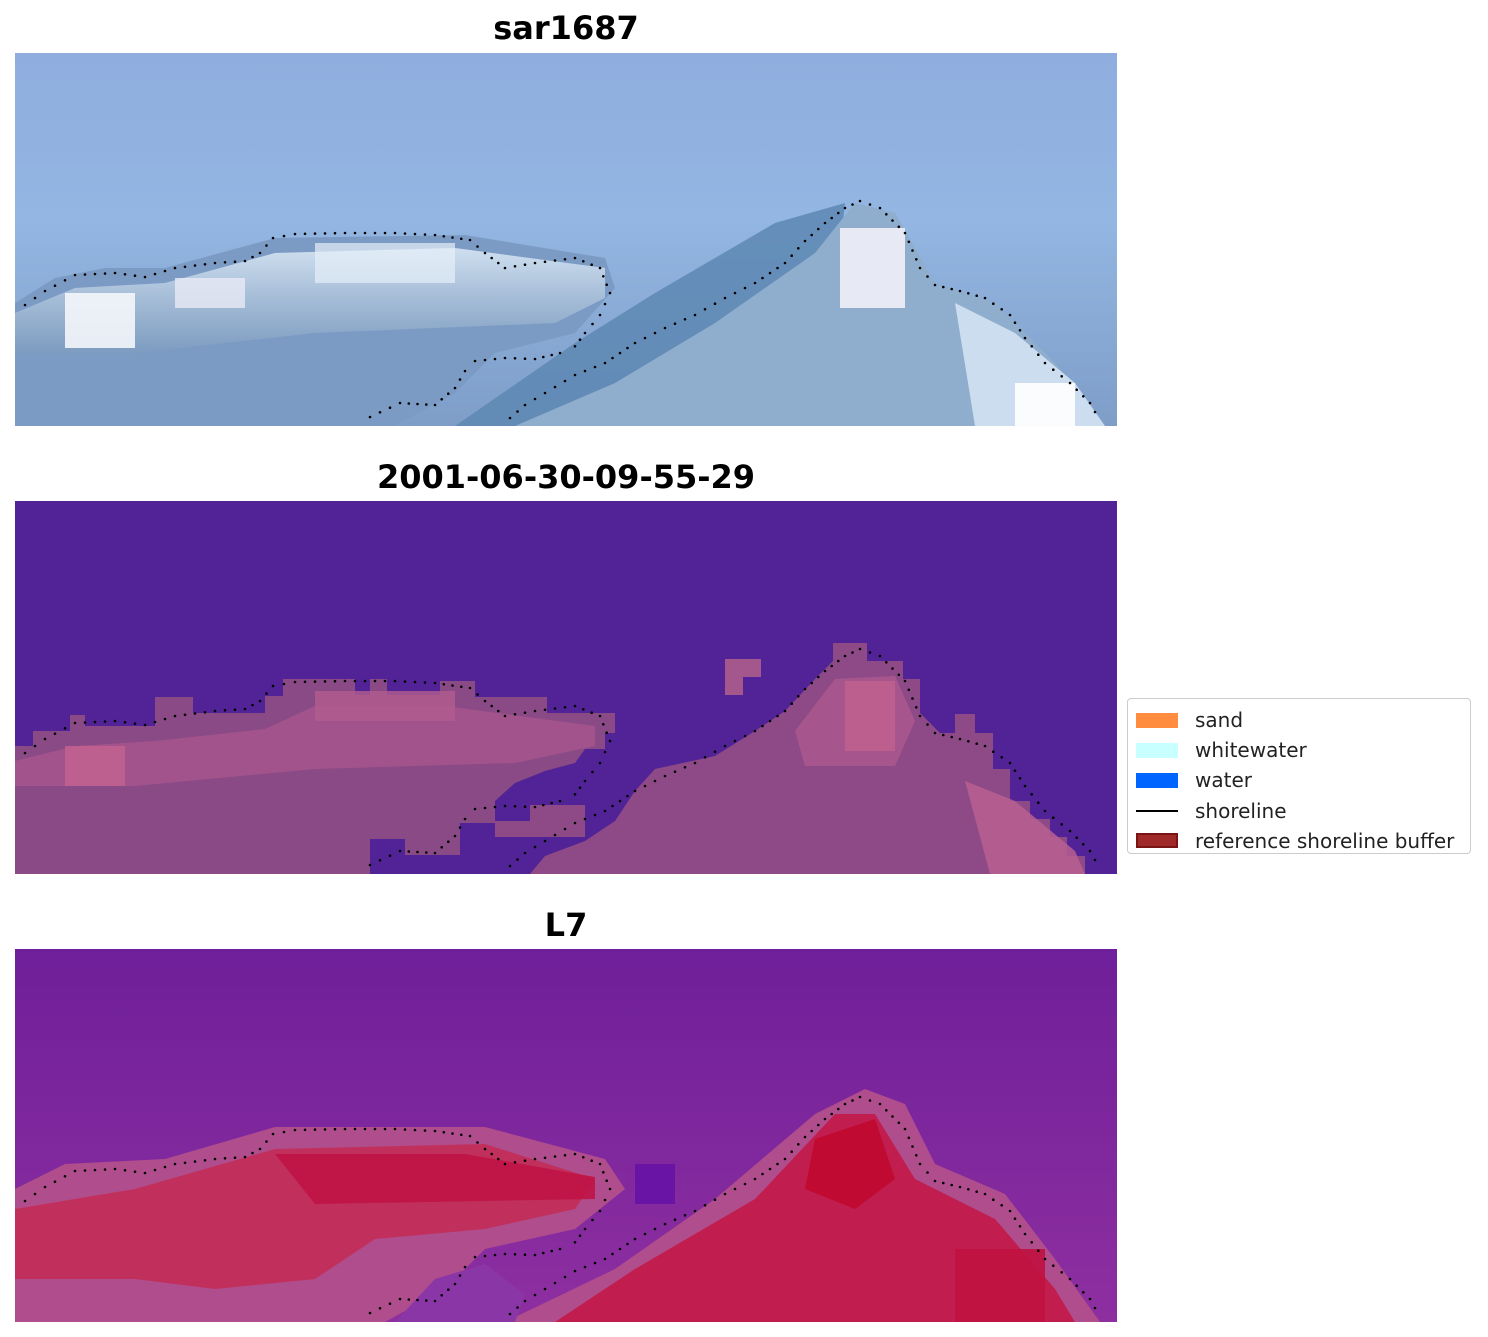 This screenshot has width=1488, height=1337. What do you see at coordinates (560, 309) in the screenshot?
I see `shoreline-dots` at bounding box center [560, 309].